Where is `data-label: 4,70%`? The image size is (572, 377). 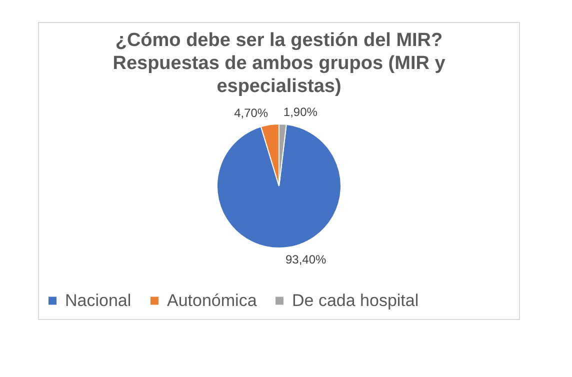 data-label: 4,70% is located at coordinates (251, 113).